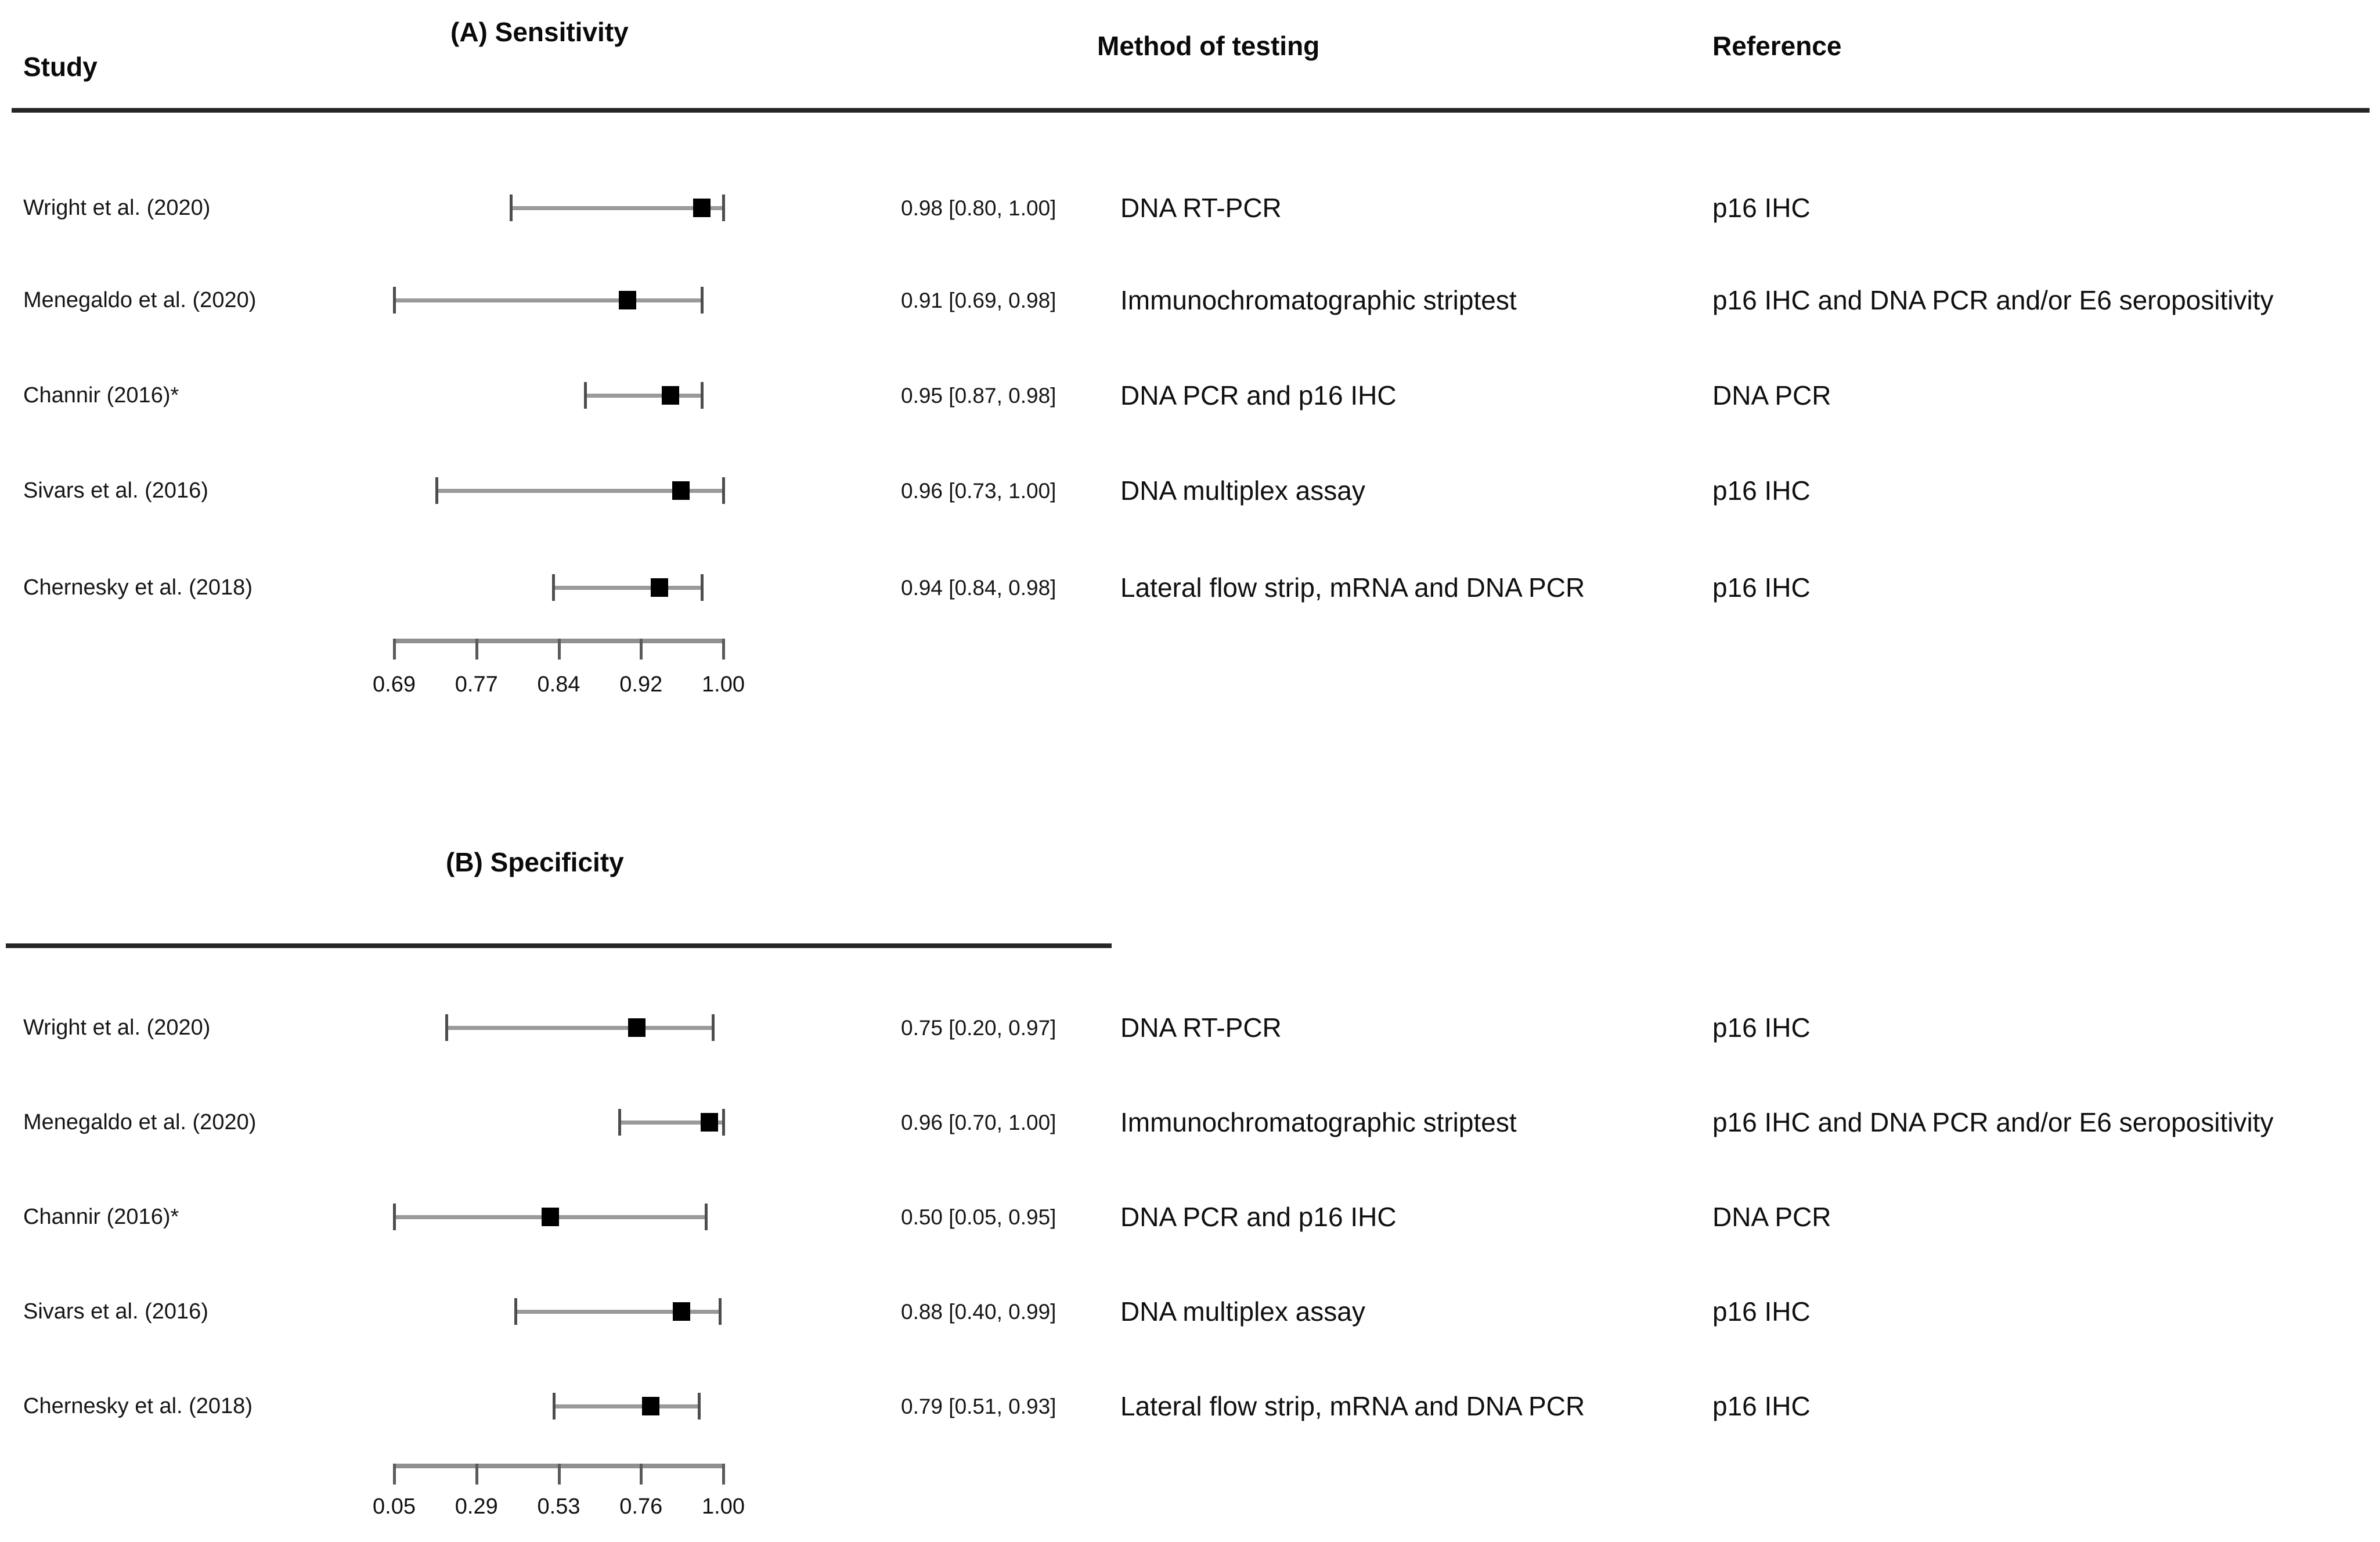 The image size is (2380, 1542). I want to click on panel-b-header-rule, so click(559, 945).